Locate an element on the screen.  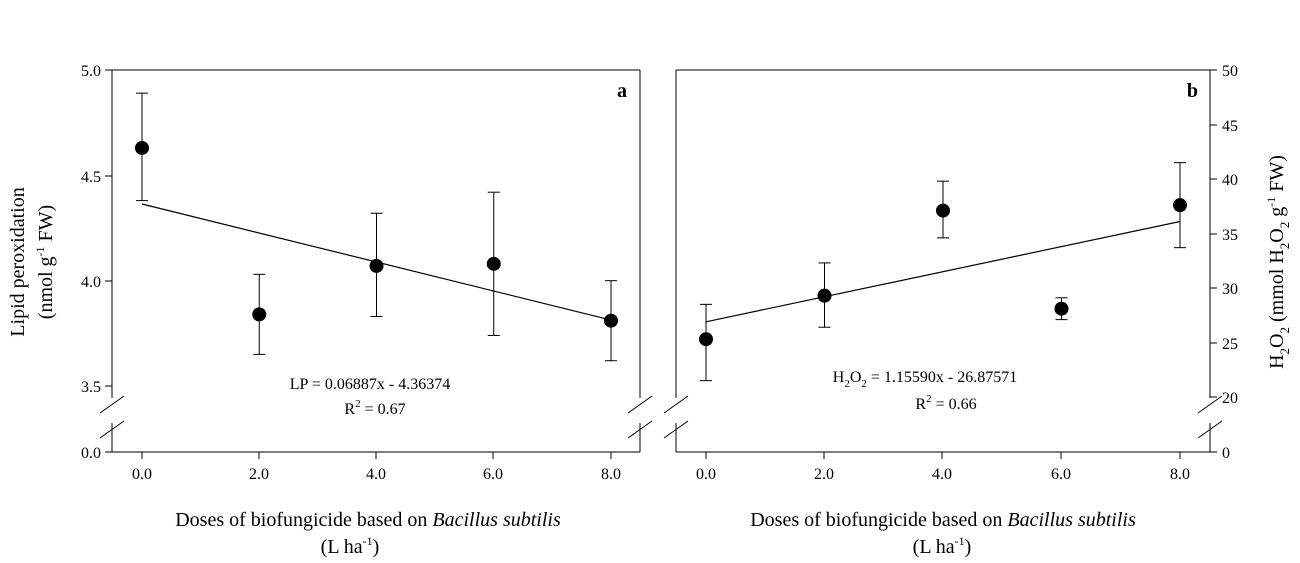
panel-b-r-squared: R2 = 0.66 is located at coordinates (945, 403).